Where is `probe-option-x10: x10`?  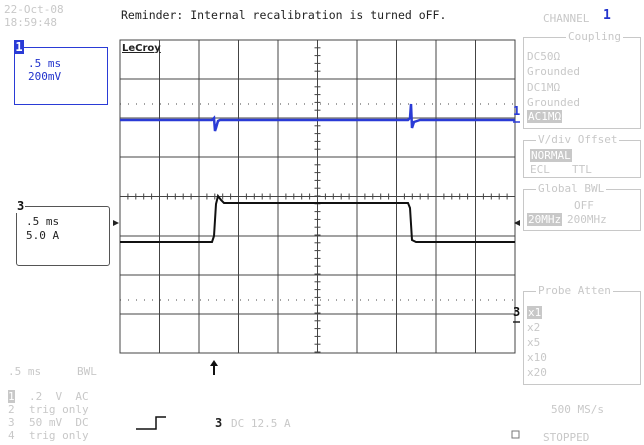 probe-option-x10: x10 is located at coordinates (537, 357).